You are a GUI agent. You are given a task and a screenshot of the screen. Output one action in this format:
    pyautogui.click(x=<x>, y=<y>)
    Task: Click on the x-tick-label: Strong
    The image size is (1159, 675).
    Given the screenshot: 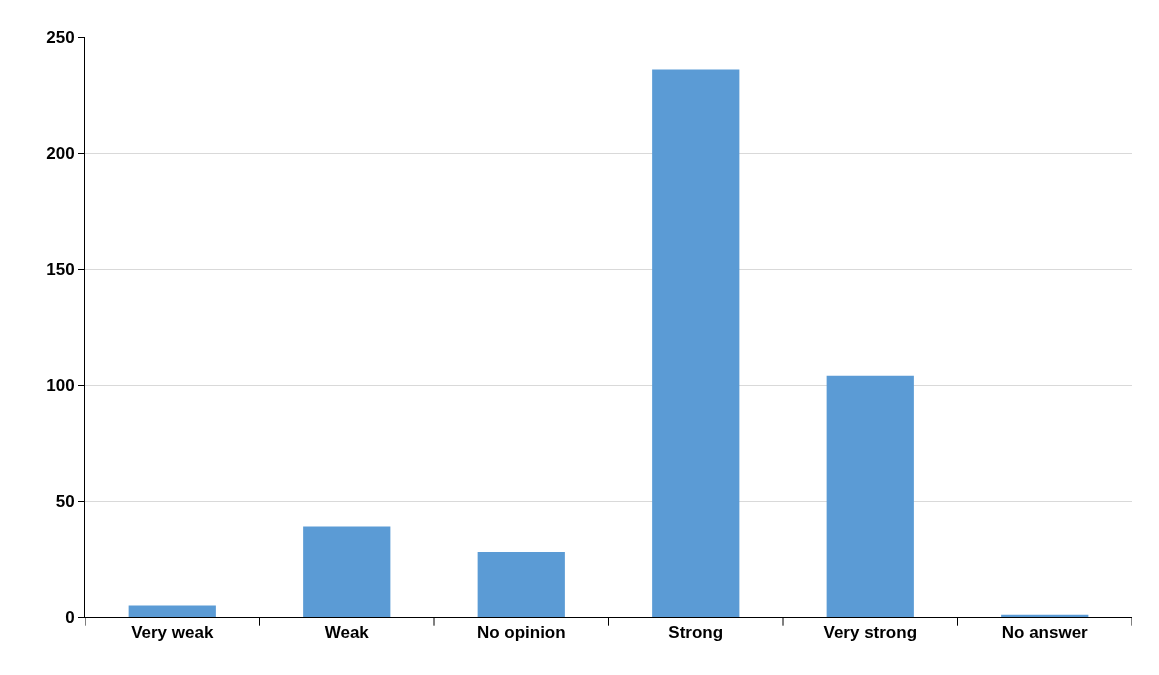 What is the action you would take?
    pyautogui.click(x=696, y=633)
    